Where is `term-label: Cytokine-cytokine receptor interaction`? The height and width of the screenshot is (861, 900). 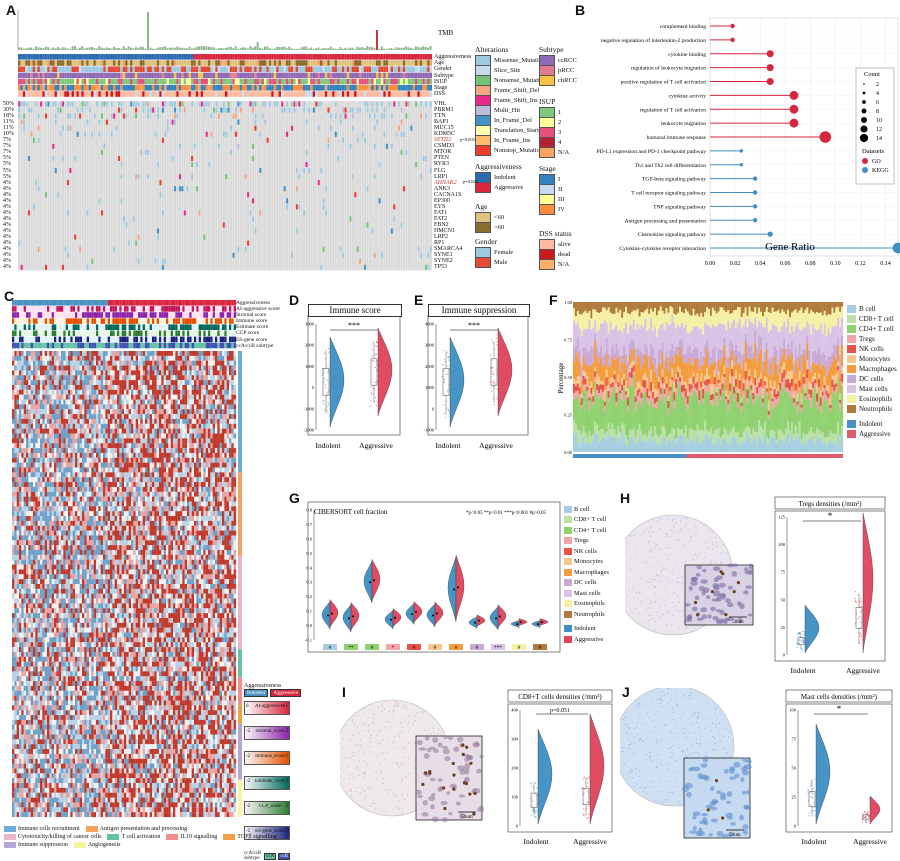 term-label: Cytokine-cytokine receptor interaction is located at coordinates (662, 249).